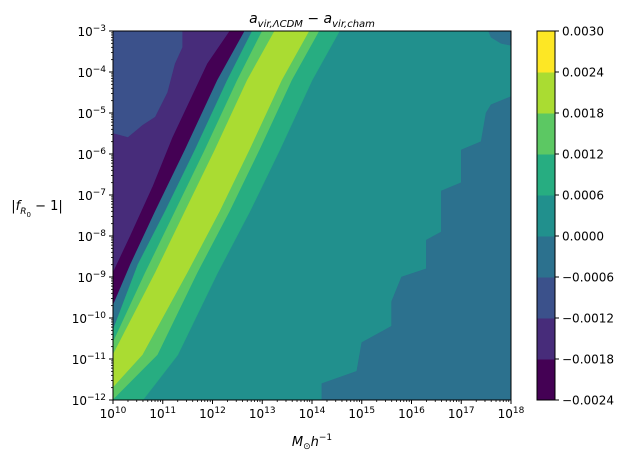  I want to click on colorbar-tick-label: 0.0006, so click(583, 196).